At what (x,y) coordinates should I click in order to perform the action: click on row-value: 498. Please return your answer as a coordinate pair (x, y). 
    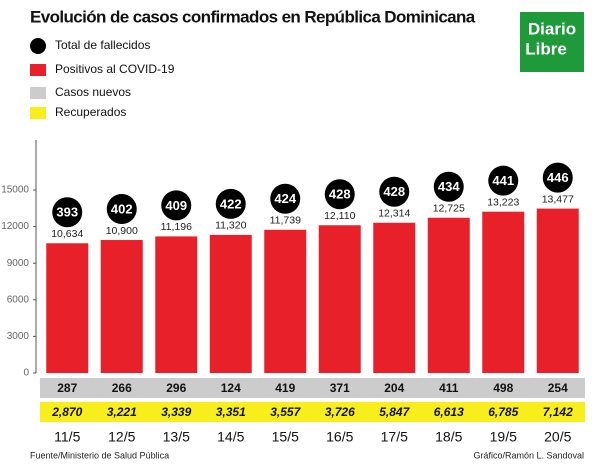
    Looking at the image, I should click on (503, 388).